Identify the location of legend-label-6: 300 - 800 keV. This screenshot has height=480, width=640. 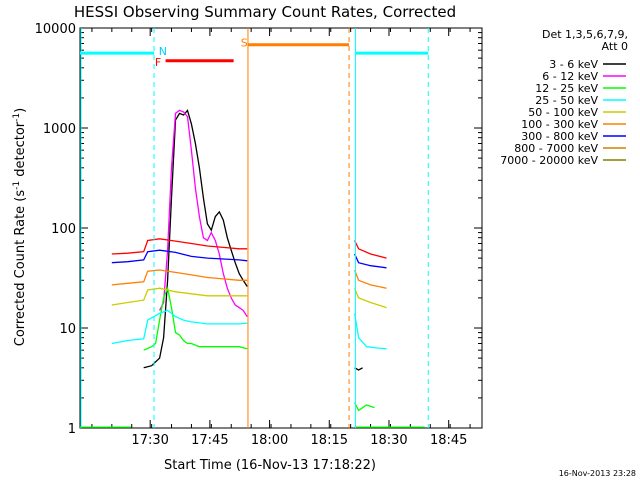
(559, 136).